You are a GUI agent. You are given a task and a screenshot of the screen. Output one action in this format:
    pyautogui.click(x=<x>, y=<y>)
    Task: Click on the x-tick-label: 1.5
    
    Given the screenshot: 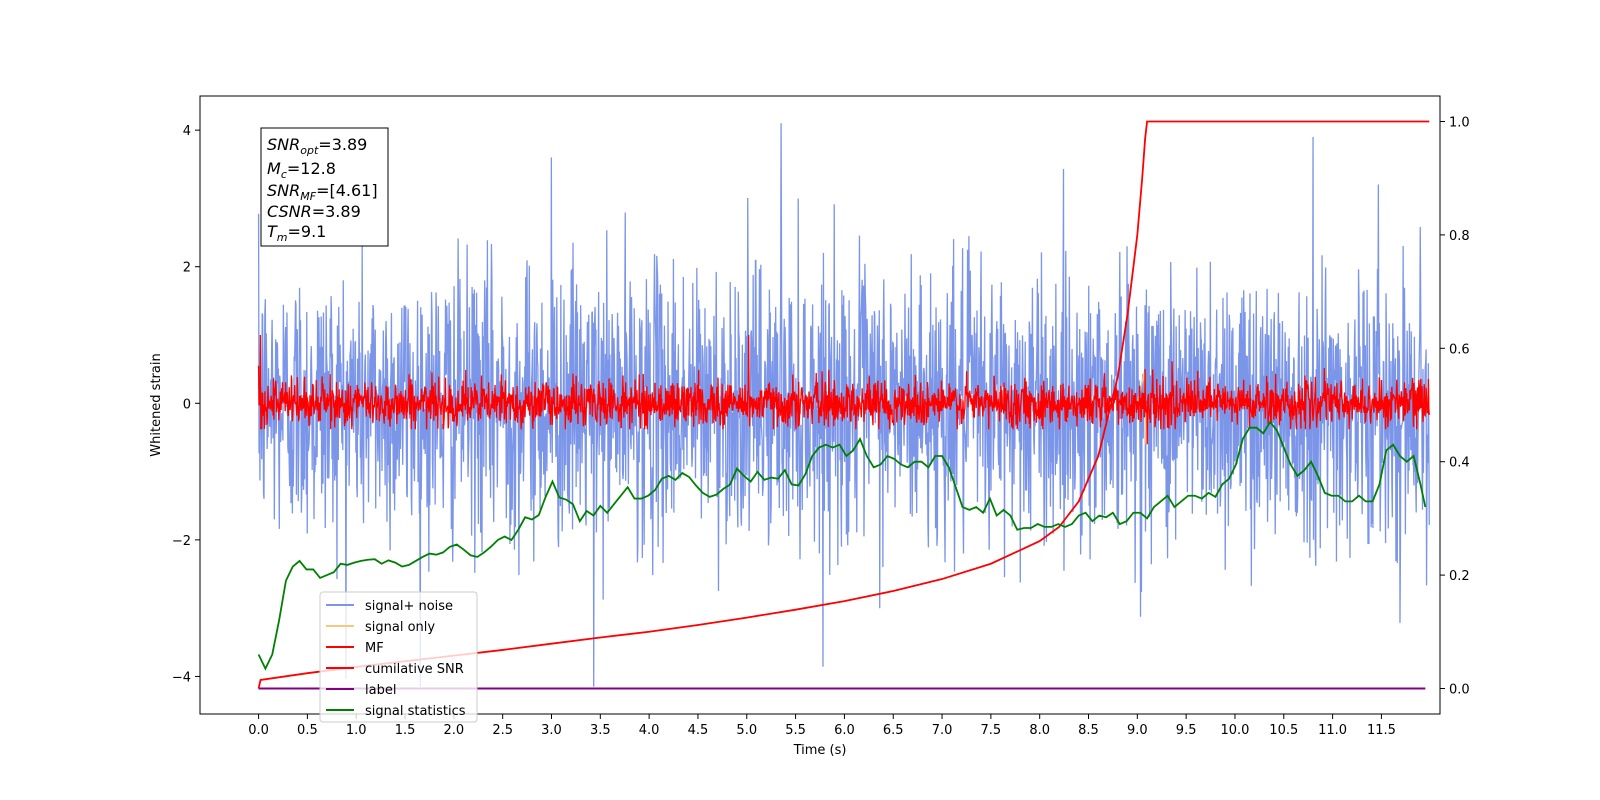 What is the action you would take?
    pyautogui.click(x=405, y=730)
    